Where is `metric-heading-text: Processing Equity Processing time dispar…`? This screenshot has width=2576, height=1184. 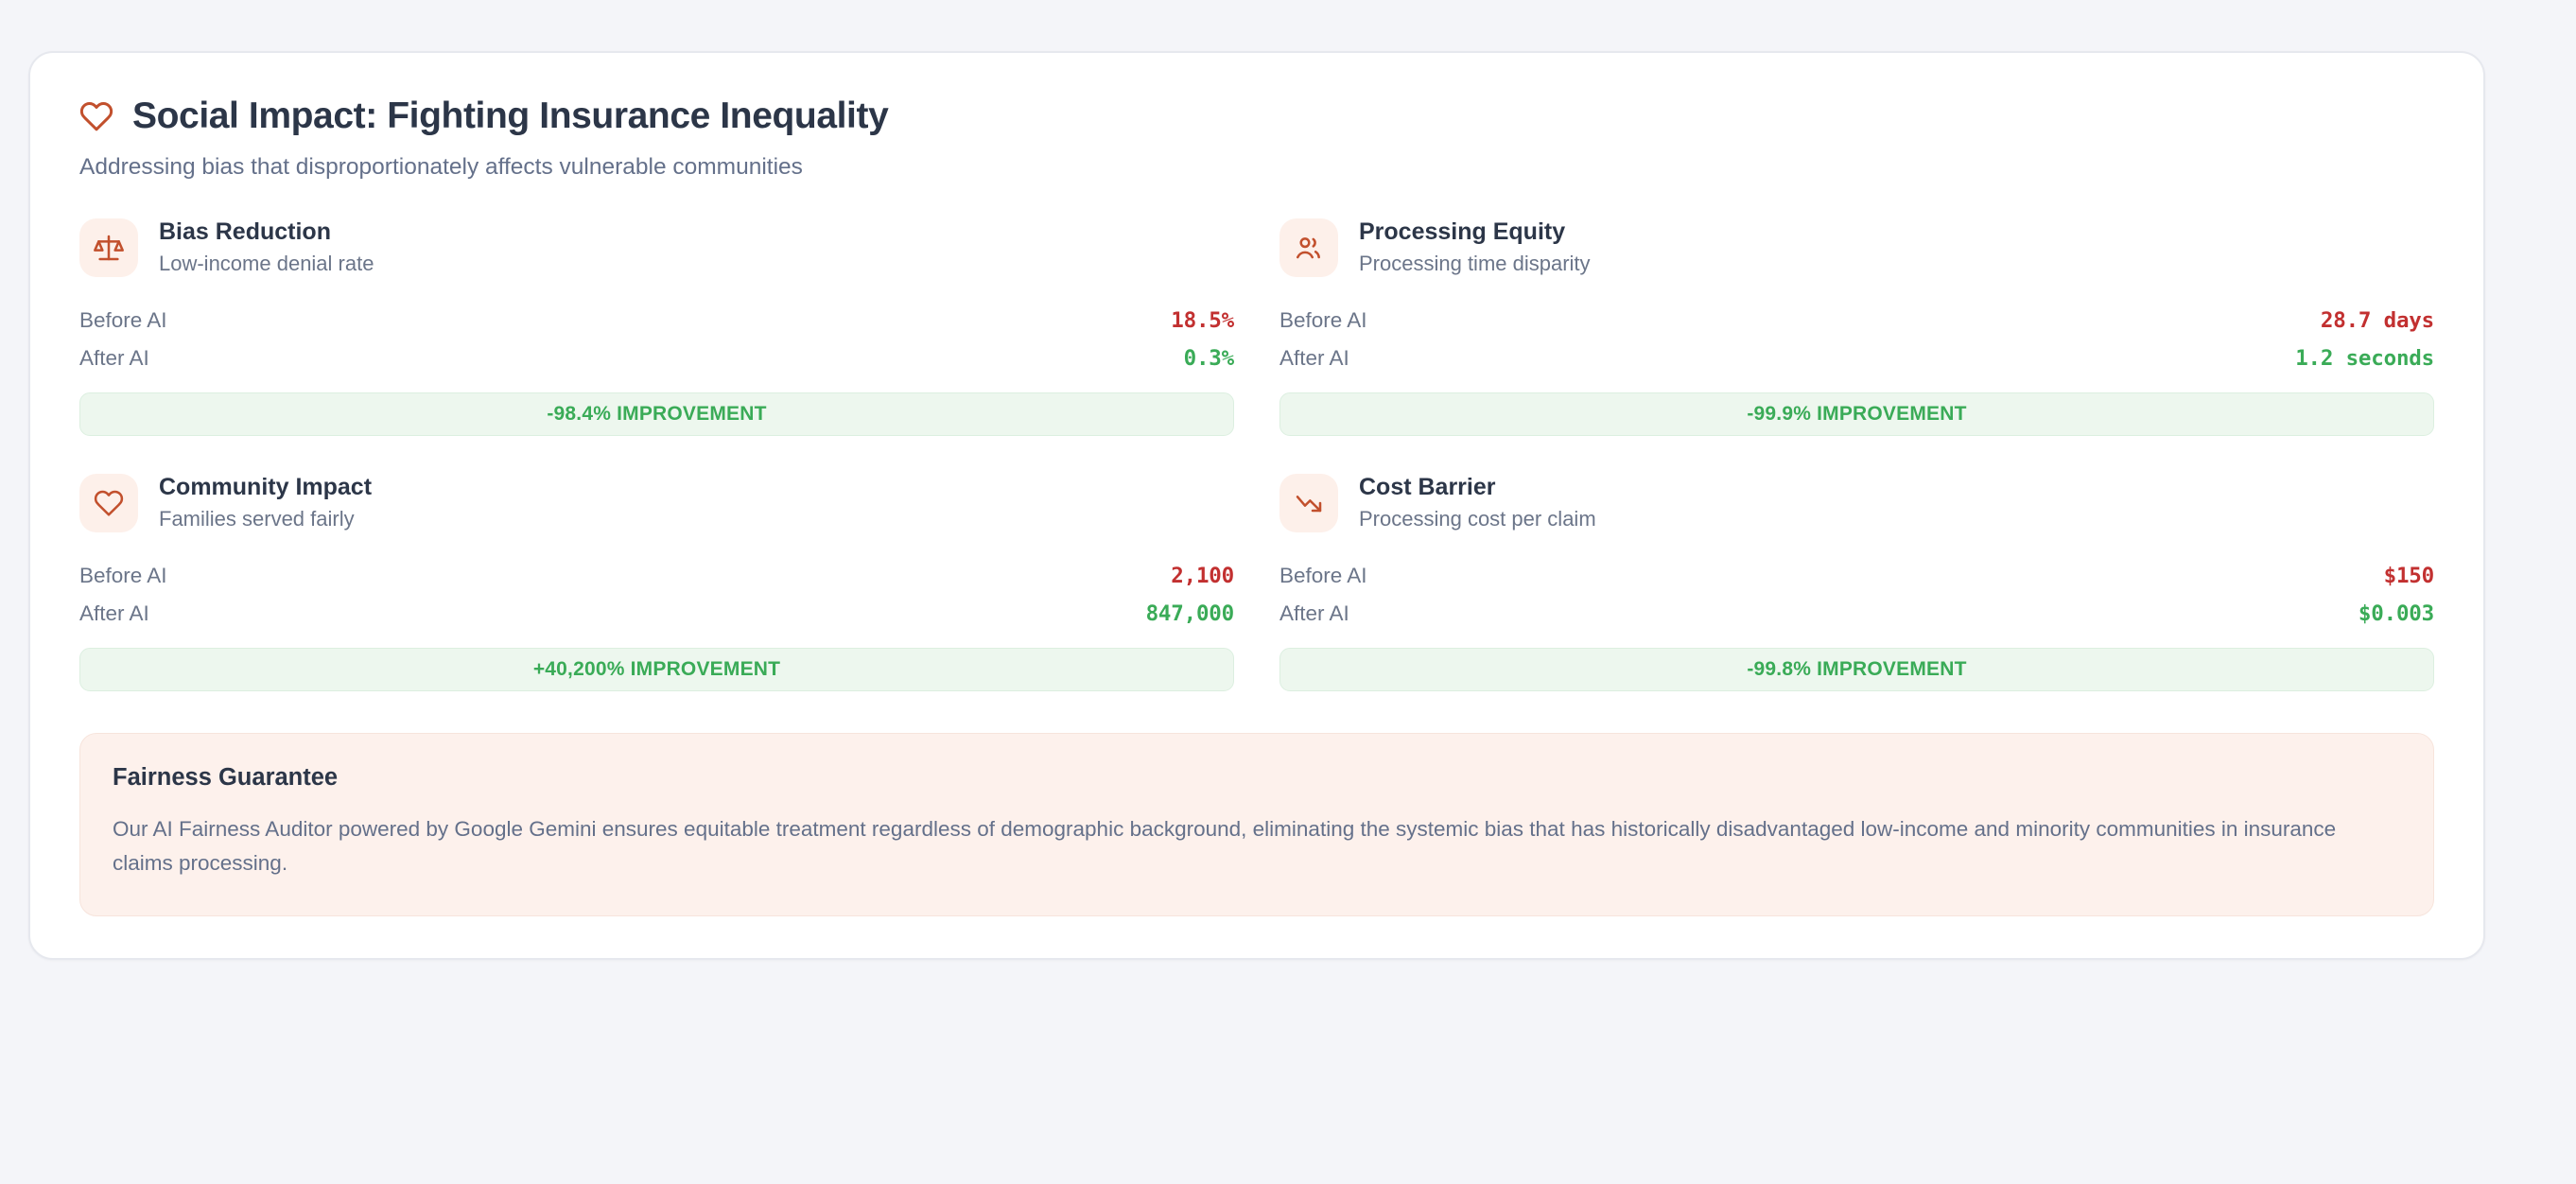
metric-heading-text: Processing Equity Processing time dispar… is located at coordinates (1475, 247).